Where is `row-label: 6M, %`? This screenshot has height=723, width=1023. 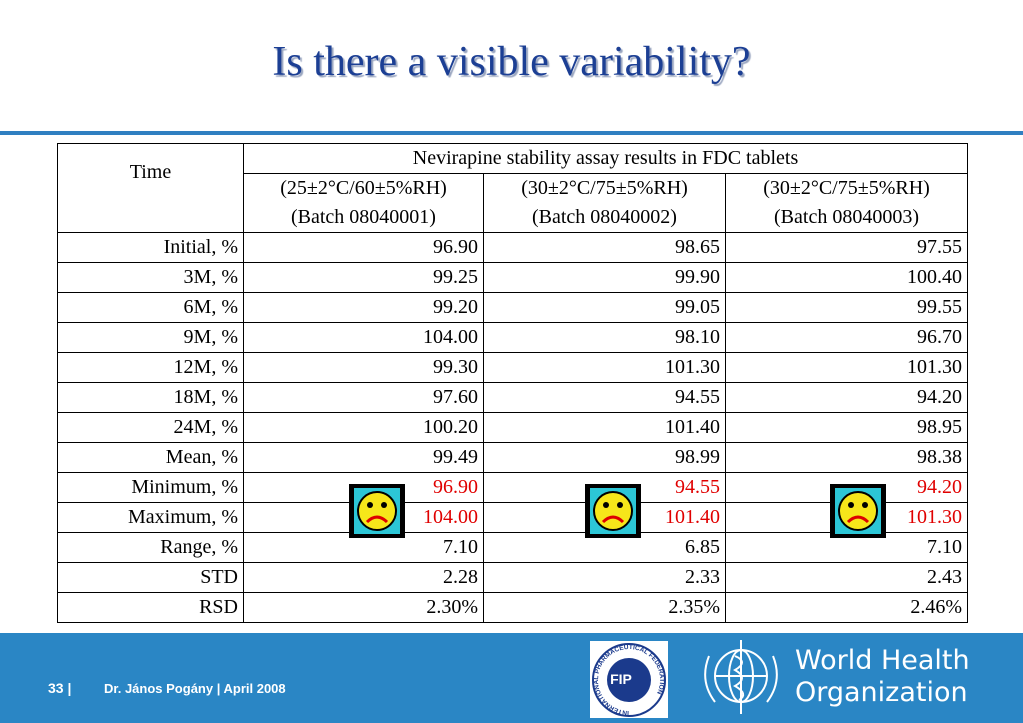
row-label: 6M, % is located at coordinates (150, 307).